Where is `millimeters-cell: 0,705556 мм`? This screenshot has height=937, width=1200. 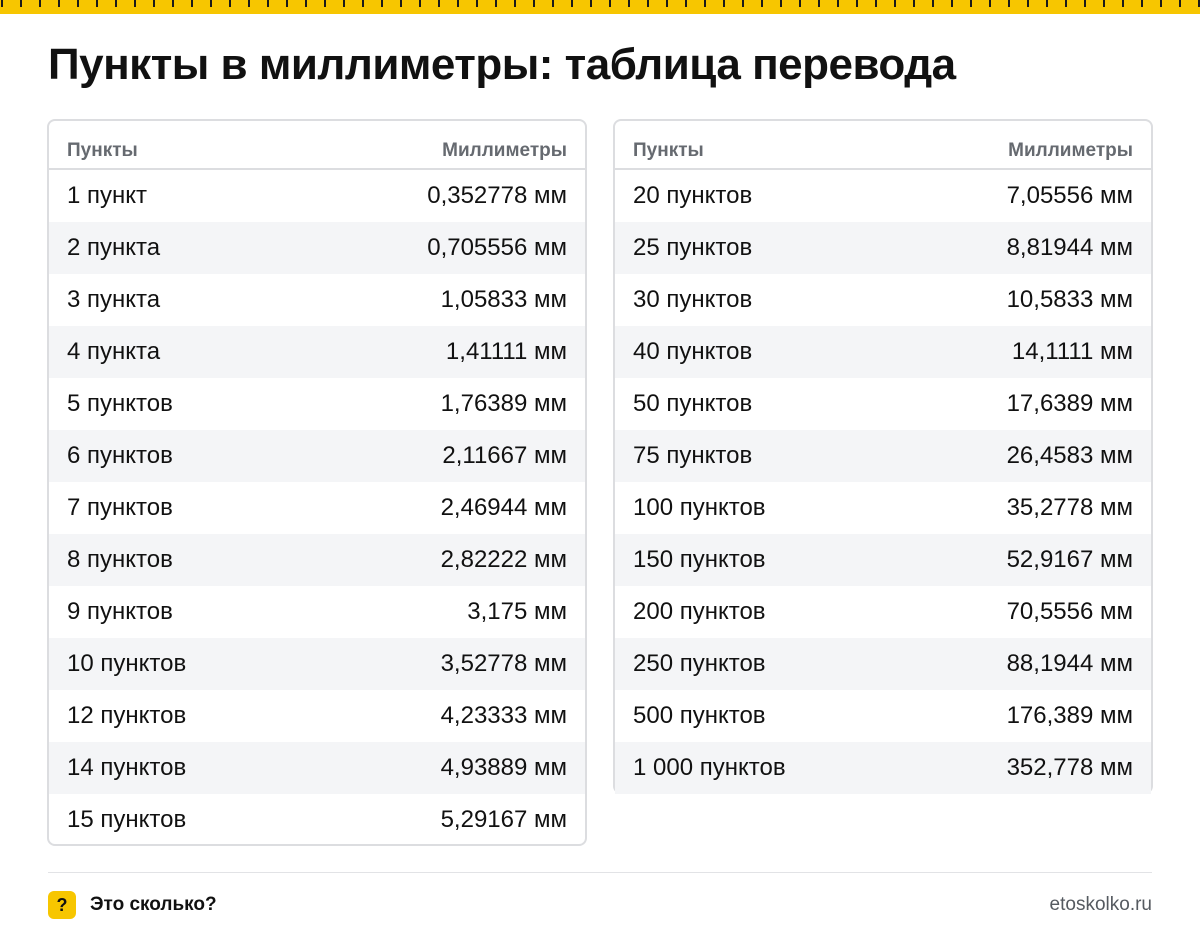
millimeters-cell: 0,705556 мм is located at coordinates (497, 247).